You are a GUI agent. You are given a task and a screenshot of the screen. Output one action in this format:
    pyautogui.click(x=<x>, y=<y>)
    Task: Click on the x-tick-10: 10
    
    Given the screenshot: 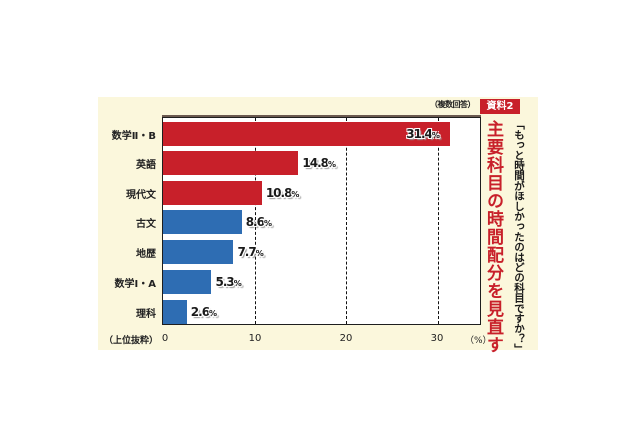 What is the action you would take?
    pyautogui.click(x=255, y=338)
    